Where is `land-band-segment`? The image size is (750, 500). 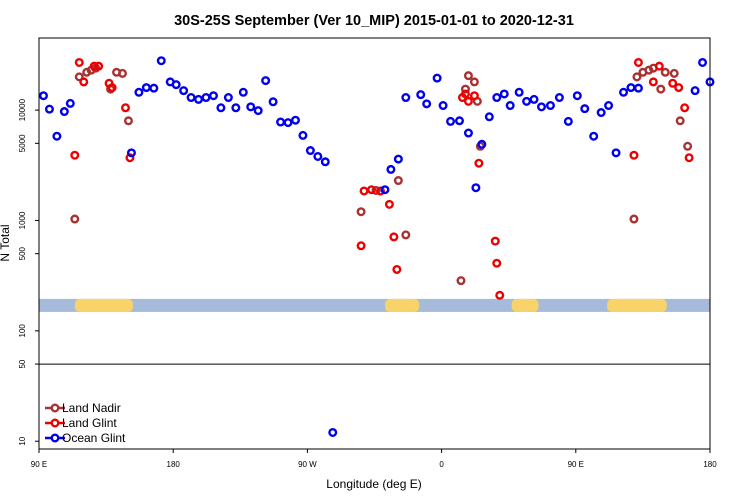
land-band-segment is located at coordinates (402, 305).